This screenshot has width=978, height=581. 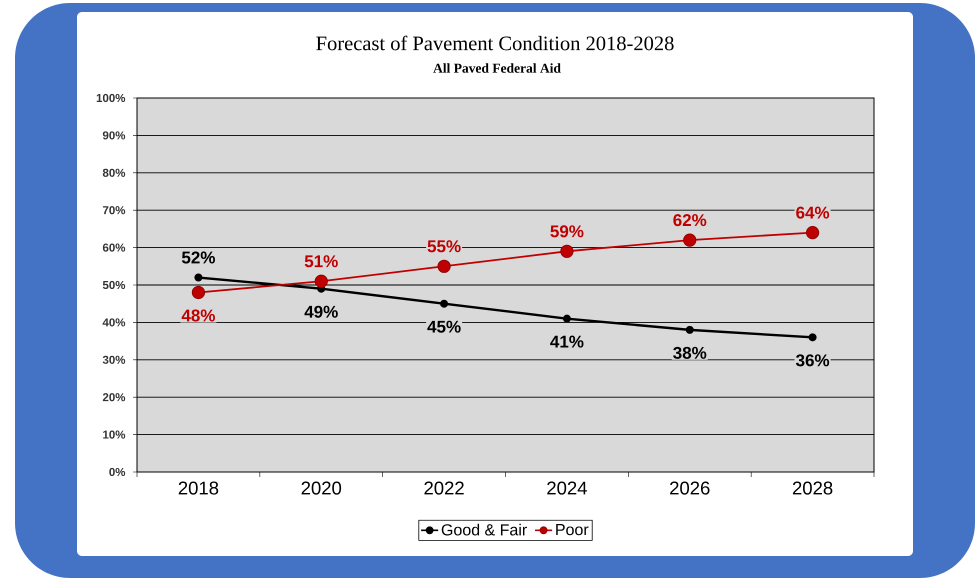 I want to click on y-tick-label: 100%, so click(x=111, y=98).